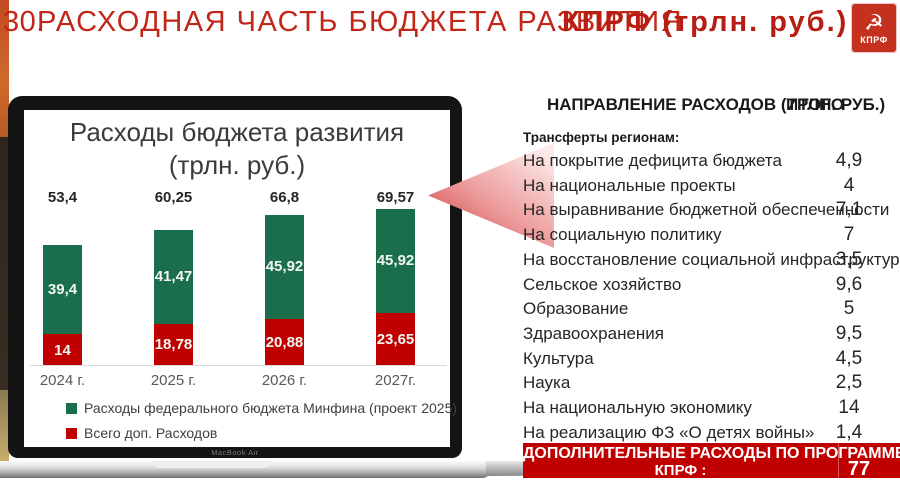 This screenshot has height=503, width=900. I want to click on laptop-brand-label: MacBook Air, so click(235, 452).